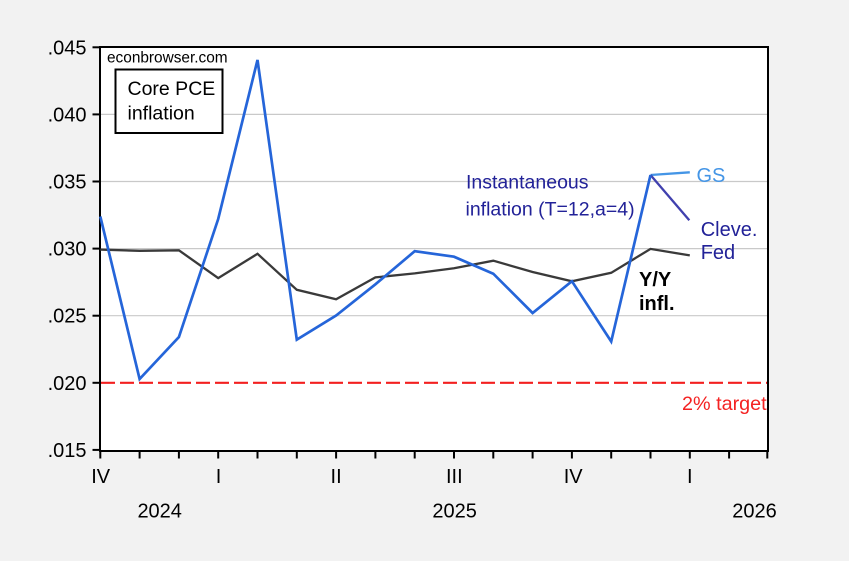 The width and height of the screenshot is (849, 561). Describe the element at coordinates (336, 477) in the screenshot. I see `svg-text: II` at that location.